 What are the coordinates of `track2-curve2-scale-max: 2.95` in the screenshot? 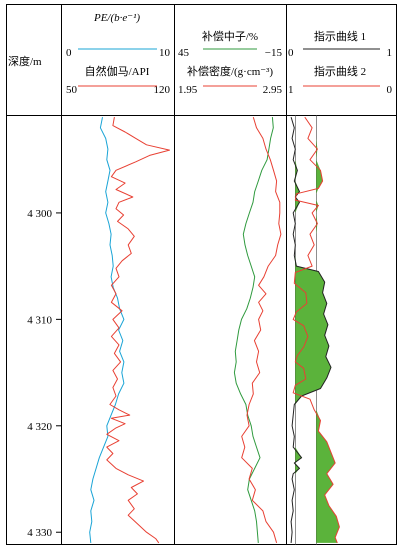 It's located at (273, 90).